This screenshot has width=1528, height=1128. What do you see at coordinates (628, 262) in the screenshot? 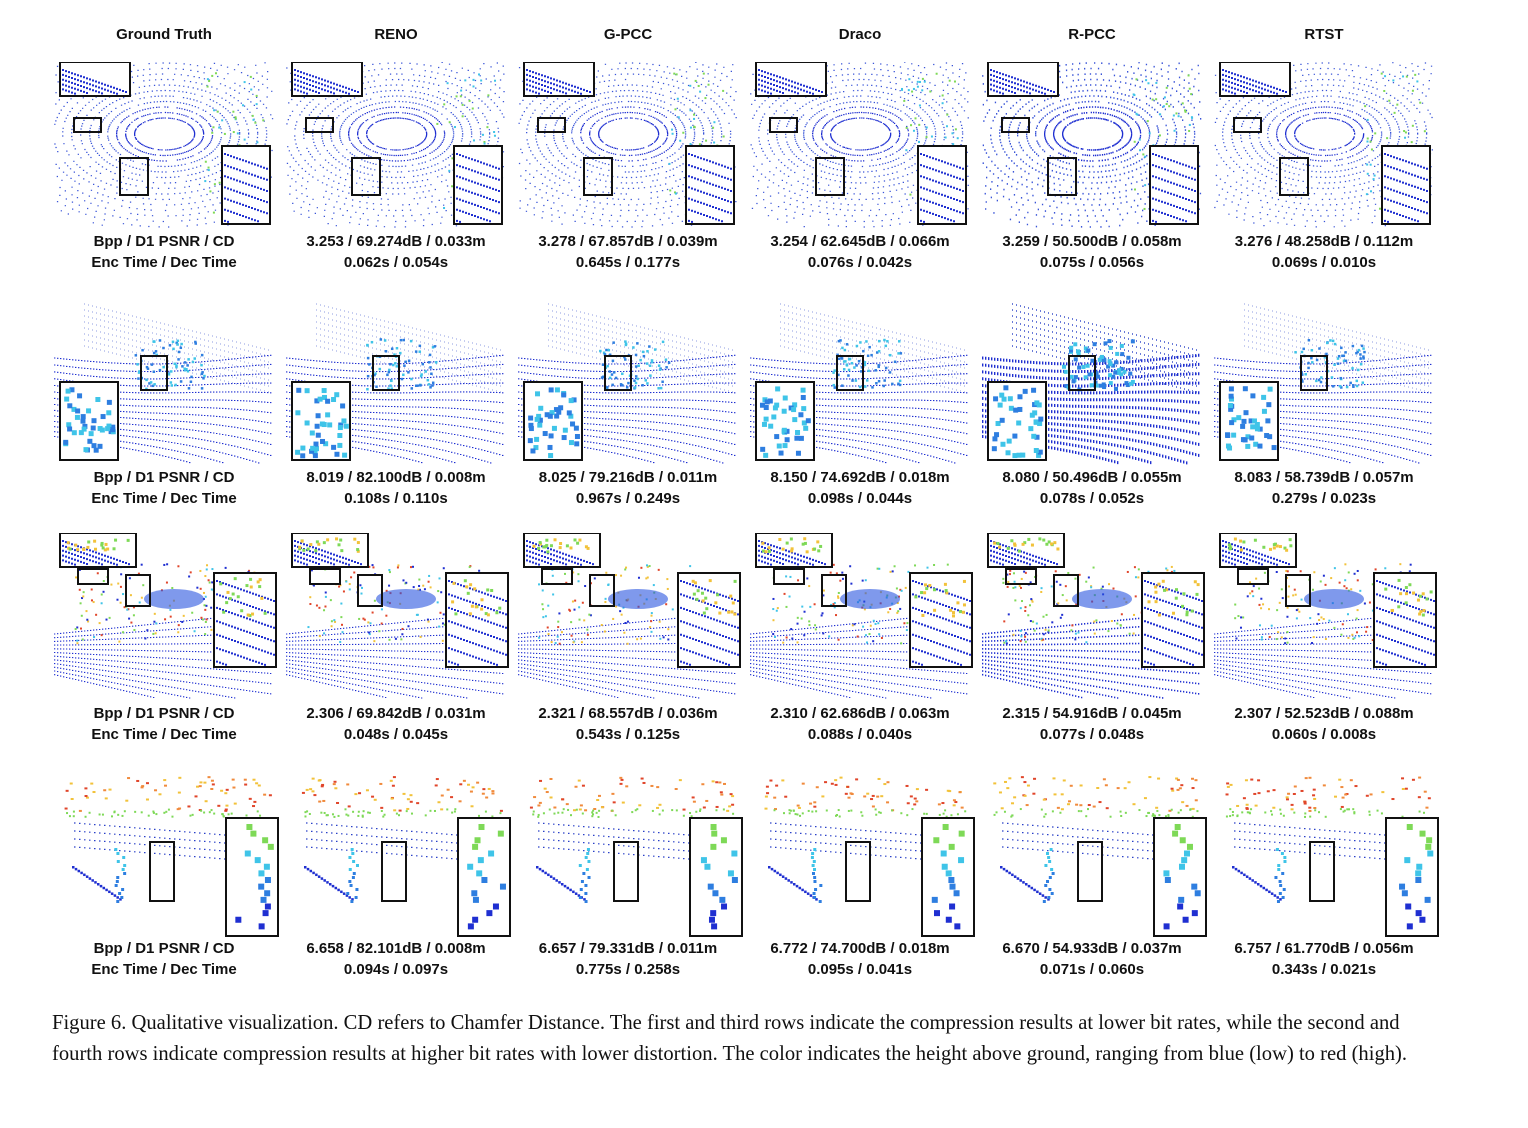
I see `enc-dec-time: 0.645s / 0.177s` at bounding box center [628, 262].